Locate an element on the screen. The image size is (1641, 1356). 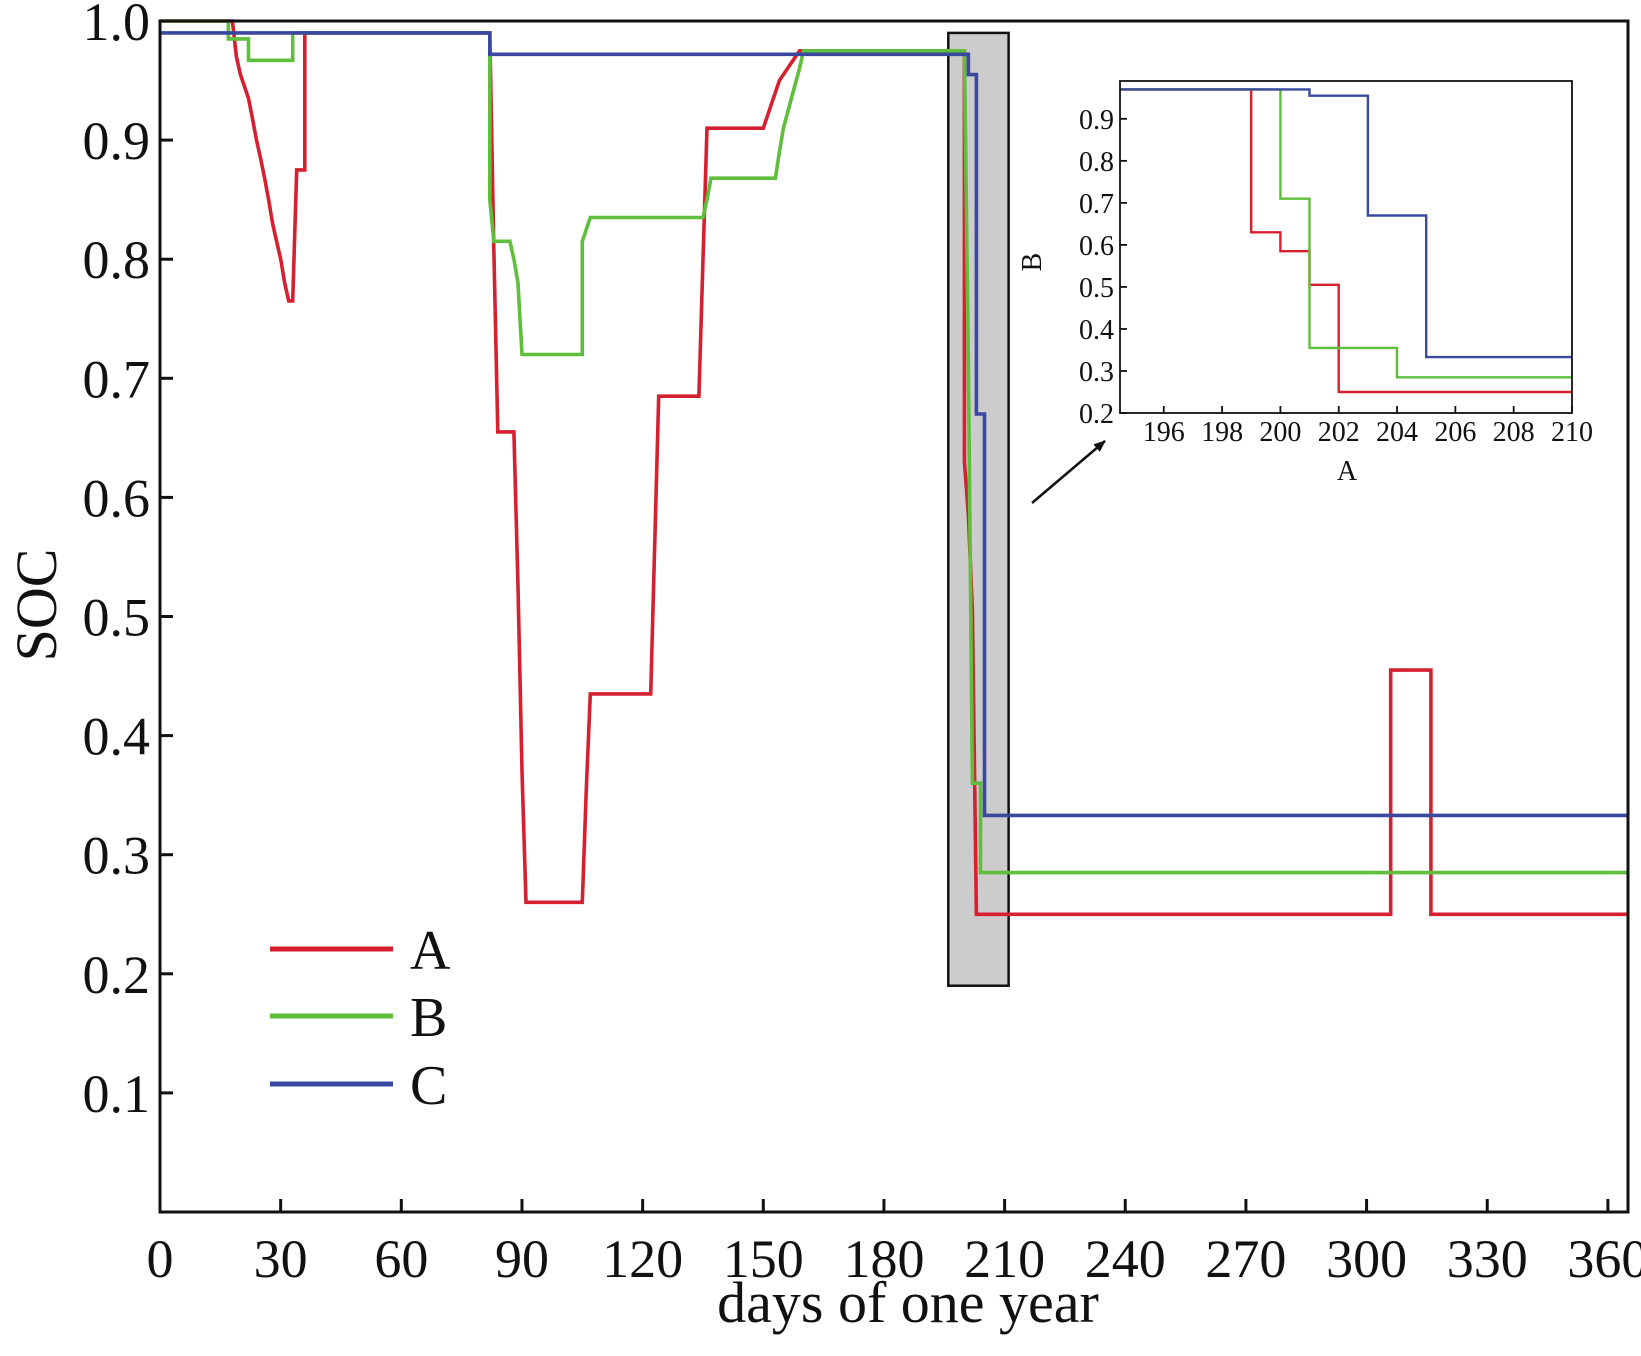
inset-x-tick-label: 202 is located at coordinates (1339, 432).